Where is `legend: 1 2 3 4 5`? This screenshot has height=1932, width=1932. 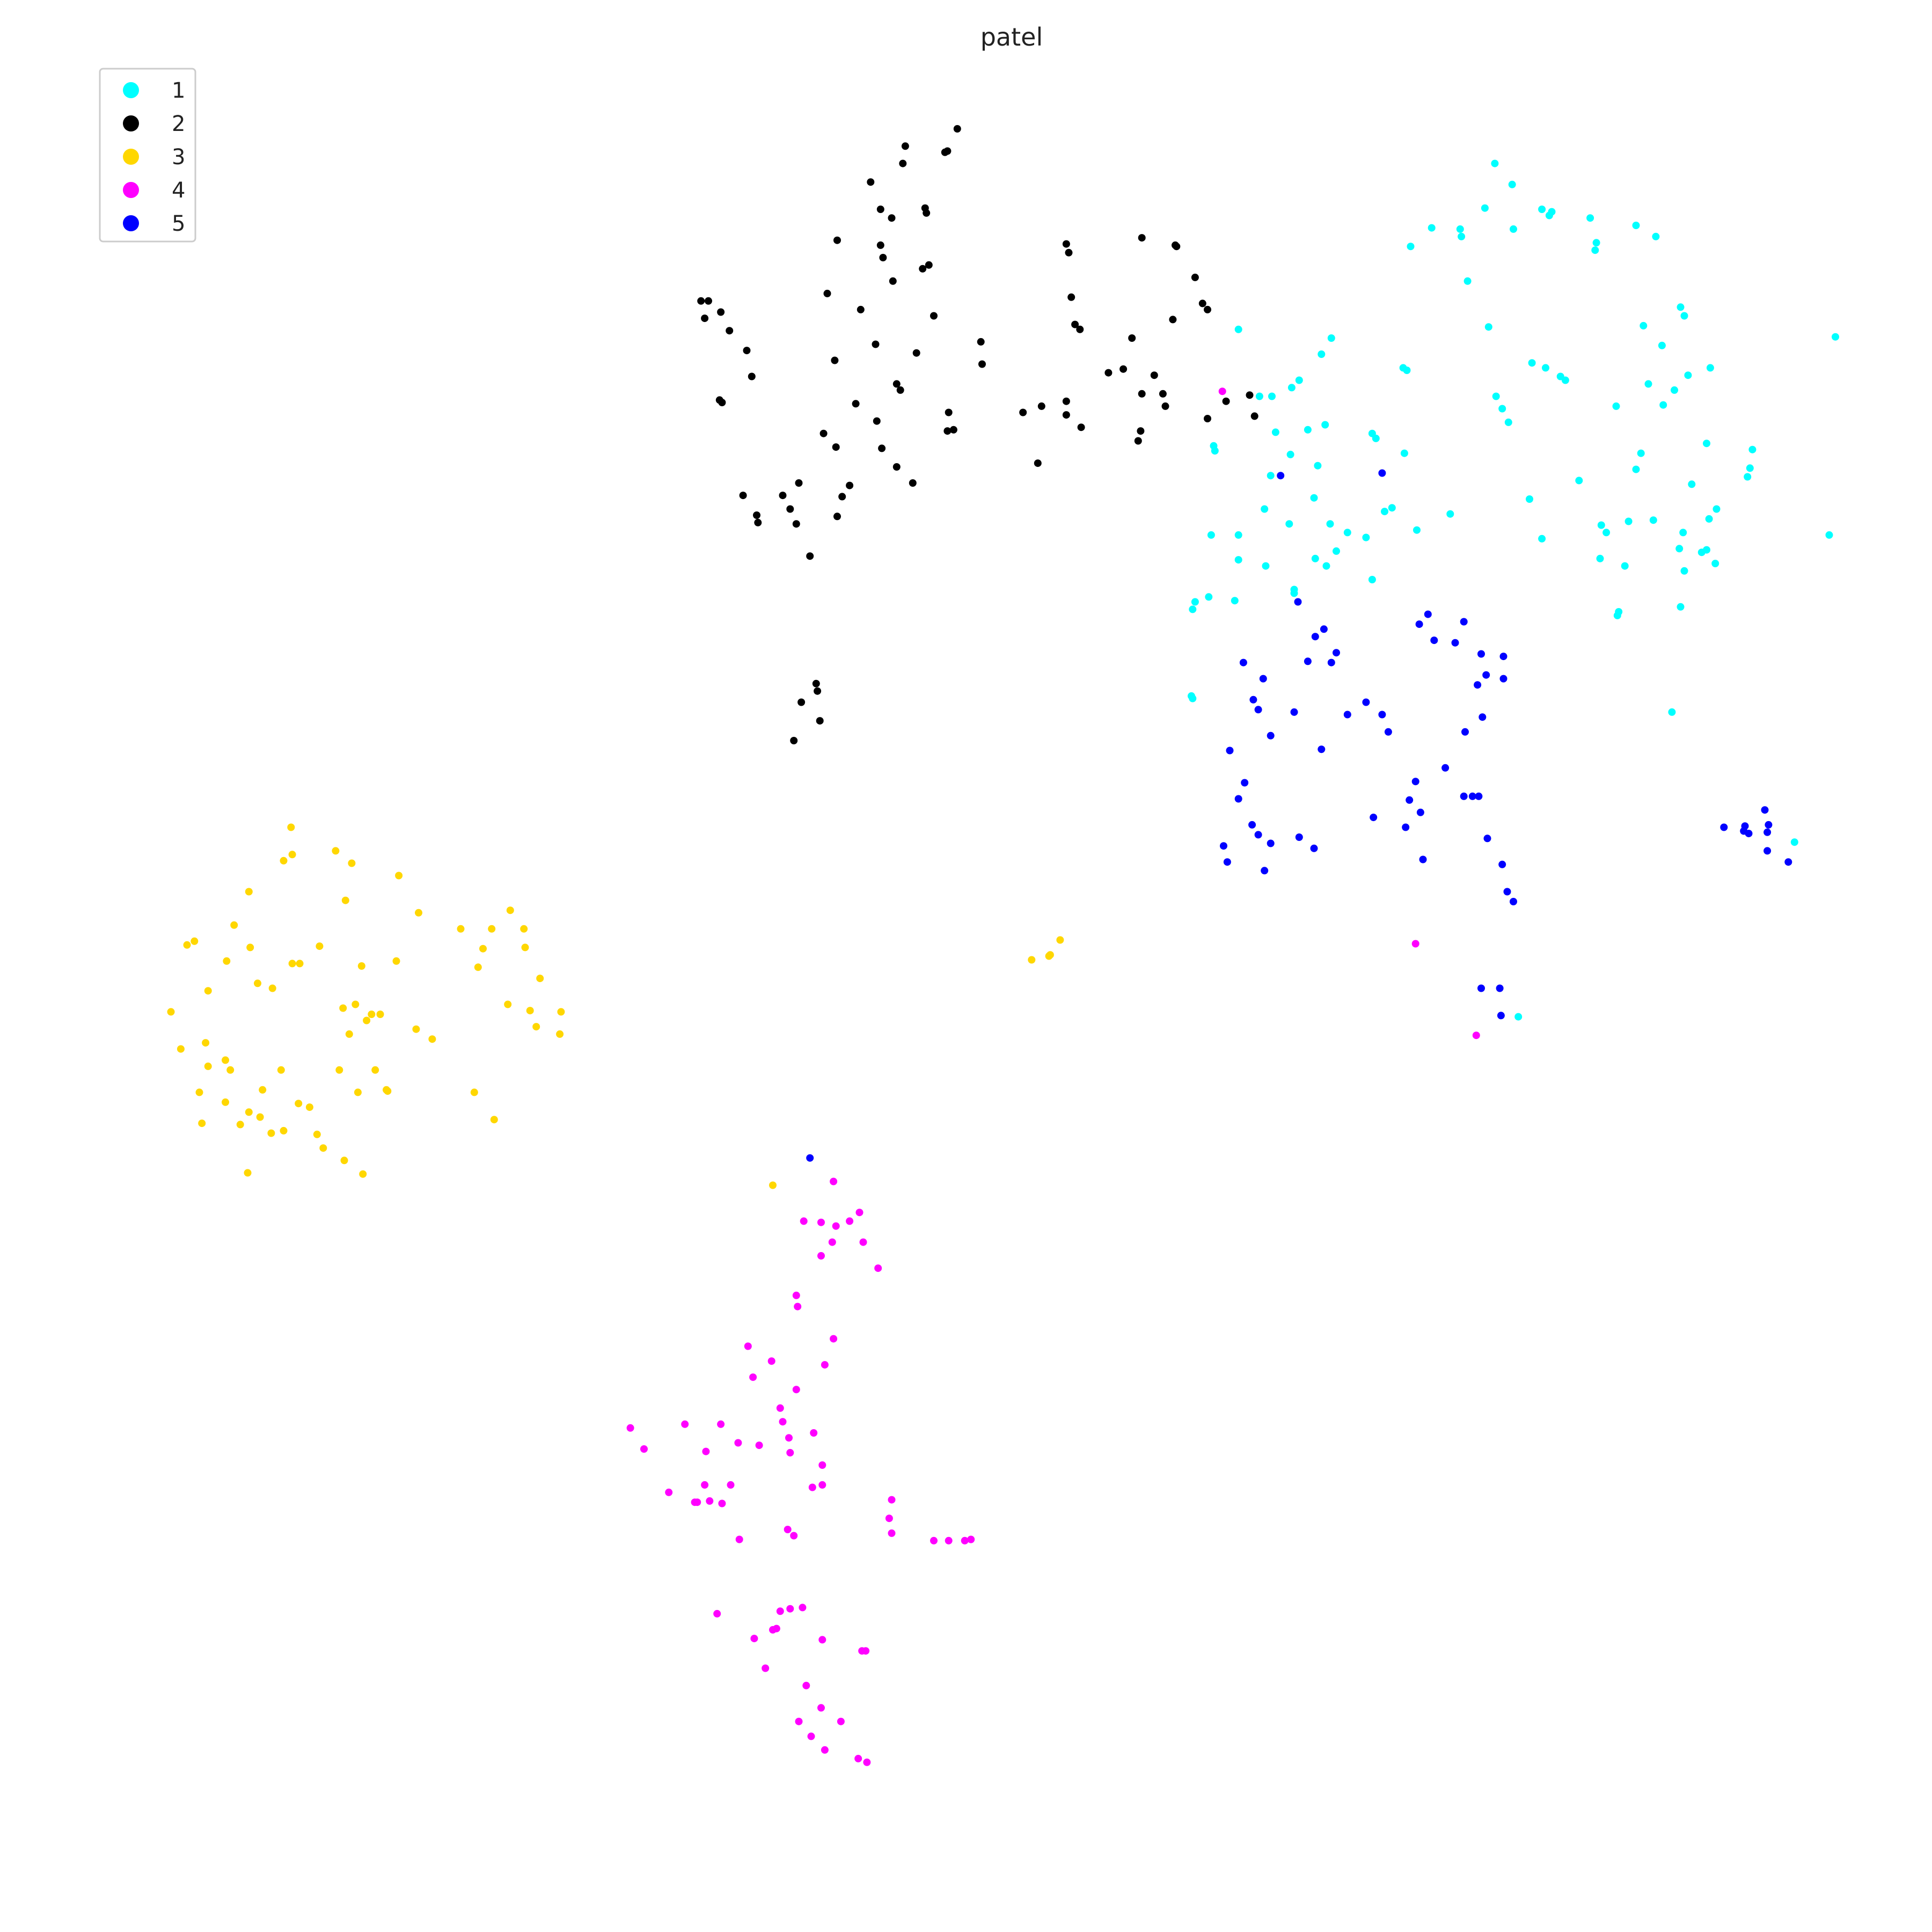
legend: 1 2 3 4 5 is located at coordinates (147, 155).